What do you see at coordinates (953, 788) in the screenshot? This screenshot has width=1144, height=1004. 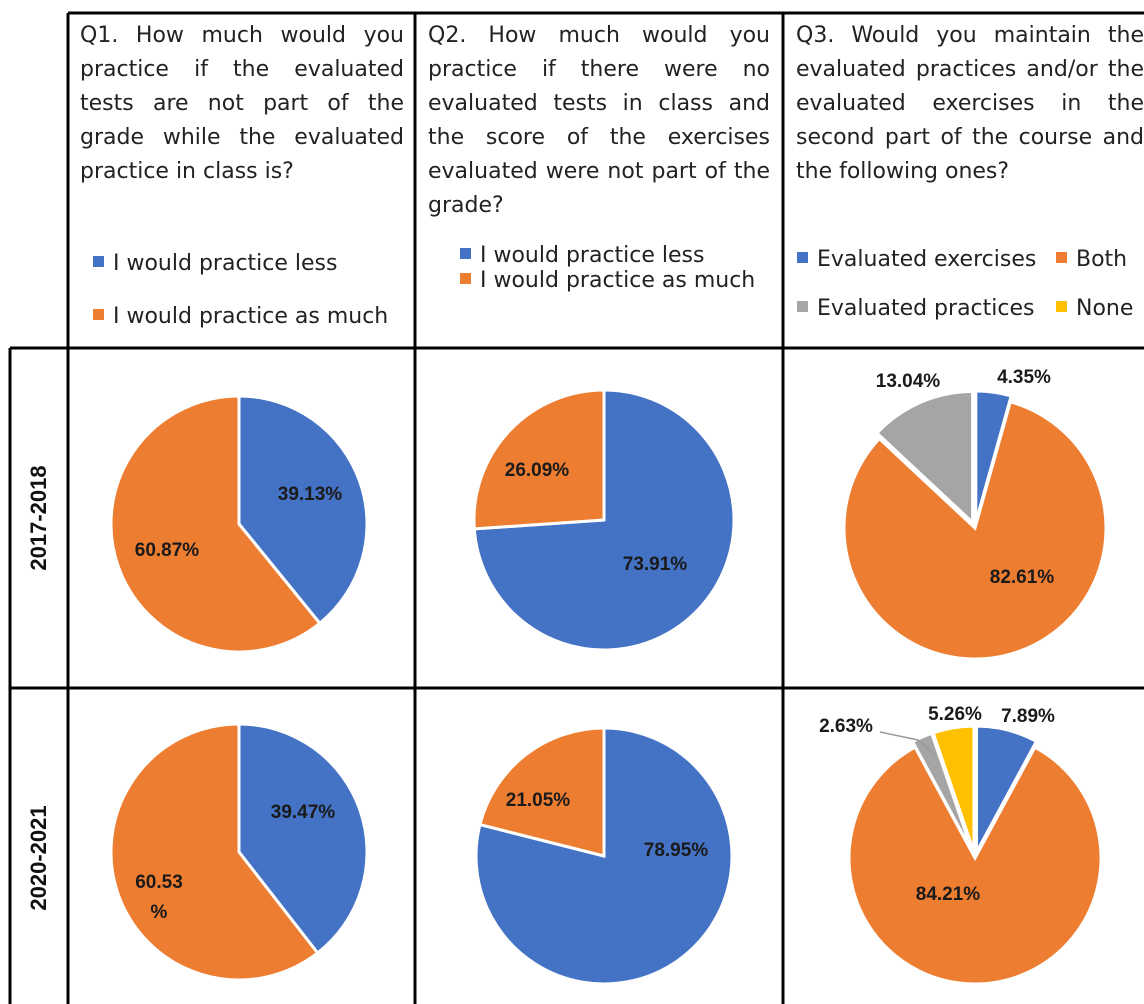 I see `pie-slice-none` at bounding box center [953, 788].